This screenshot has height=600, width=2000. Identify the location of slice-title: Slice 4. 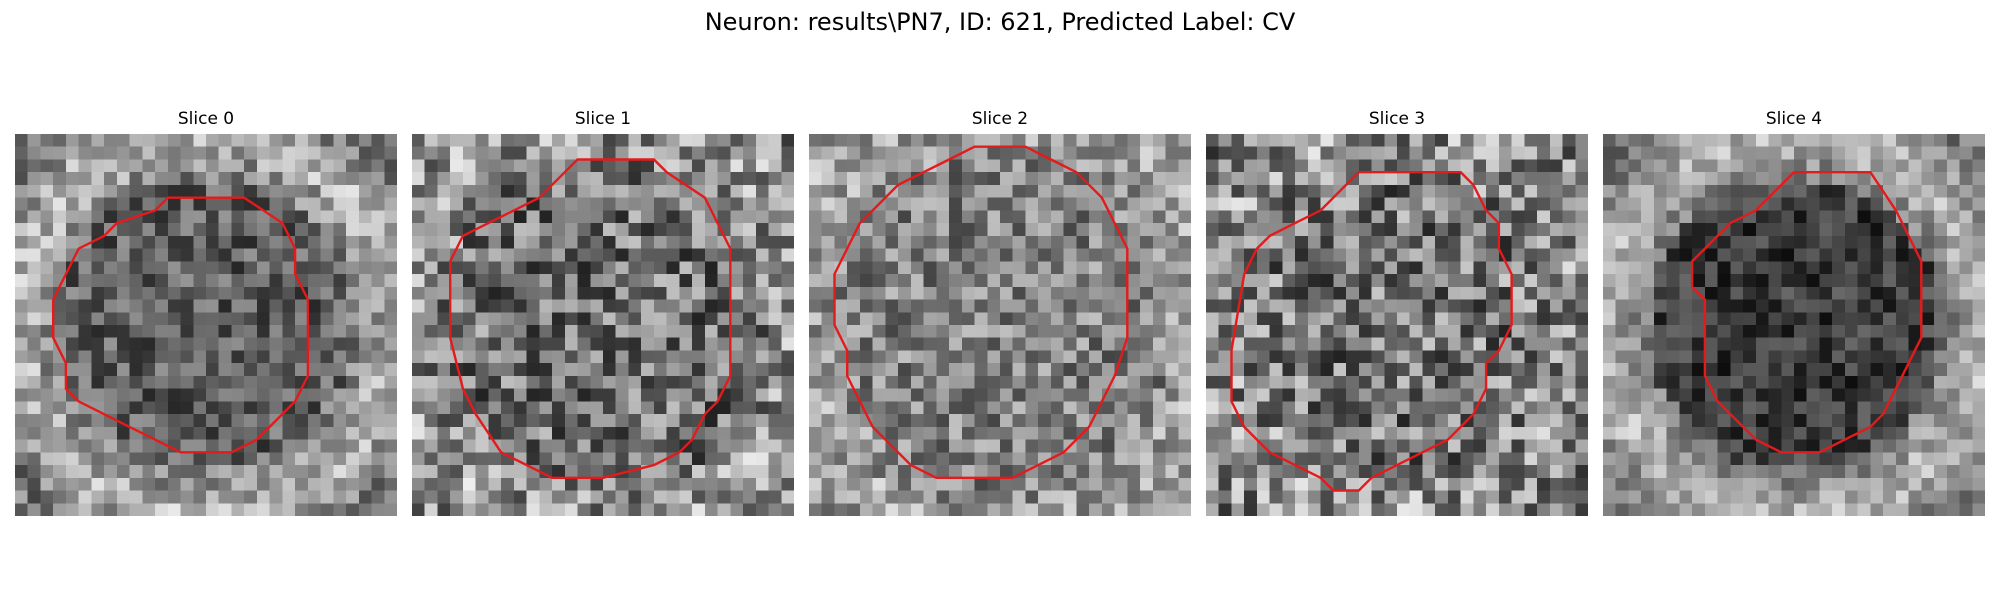
(1794, 119).